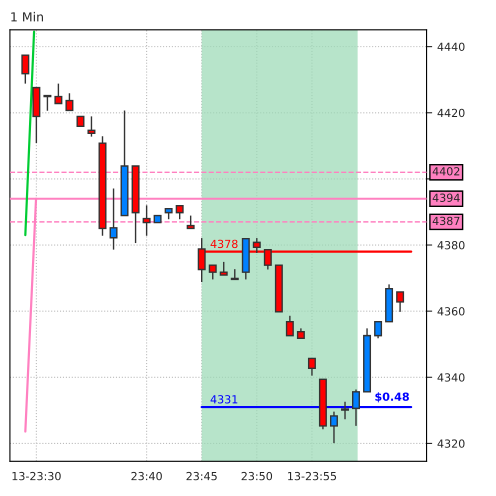  What do you see at coordinates (312, 476) in the screenshot?
I see `x-tick-label: 13-23:55` at bounding box center [312, 476].